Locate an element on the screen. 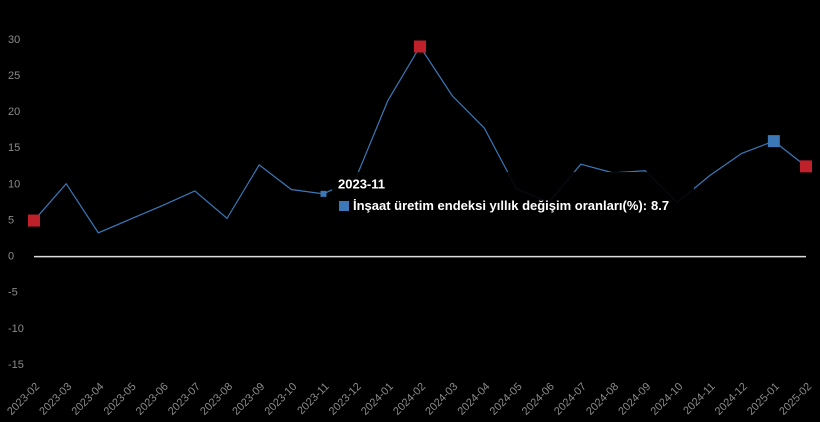 This screenshot has width=820, height=422. y-tick-label: 5 is located at coordinates (11, 220).